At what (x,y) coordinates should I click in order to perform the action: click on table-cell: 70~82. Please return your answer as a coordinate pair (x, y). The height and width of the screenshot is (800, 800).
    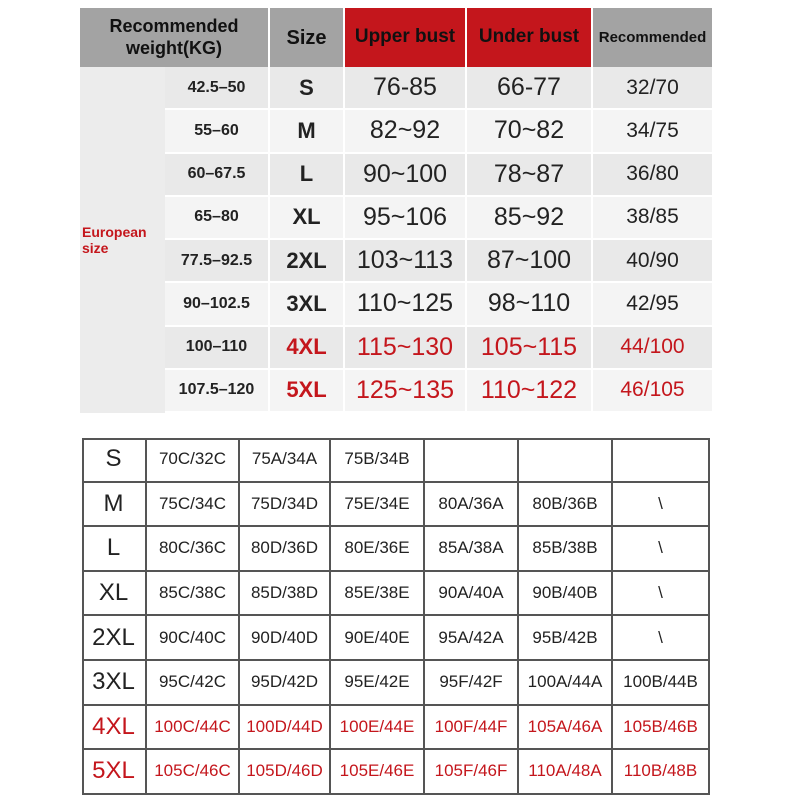
    Looking at the image, I should click on (530, 132).